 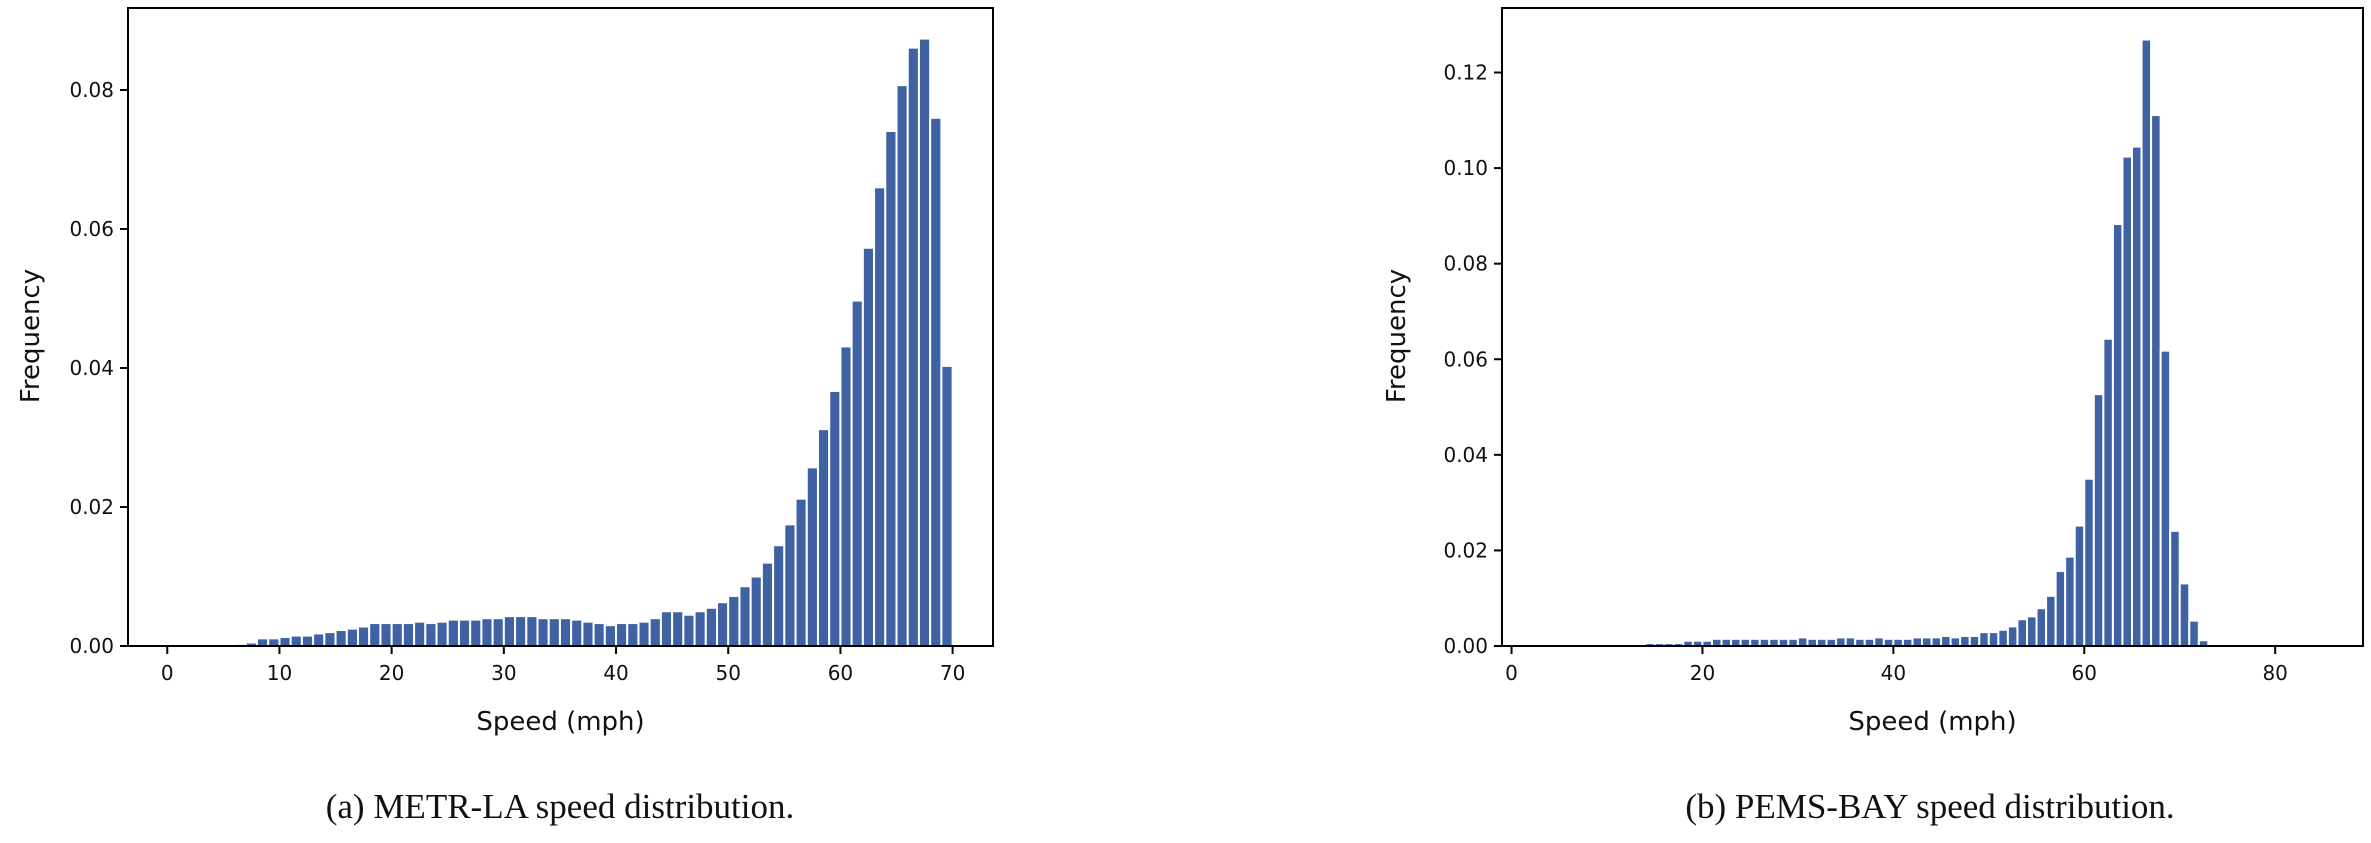 What do you see at coordinates (31, 336) in the screenshot?
I see `y-axis-label: Frequency` at bounding box center [31, 336].